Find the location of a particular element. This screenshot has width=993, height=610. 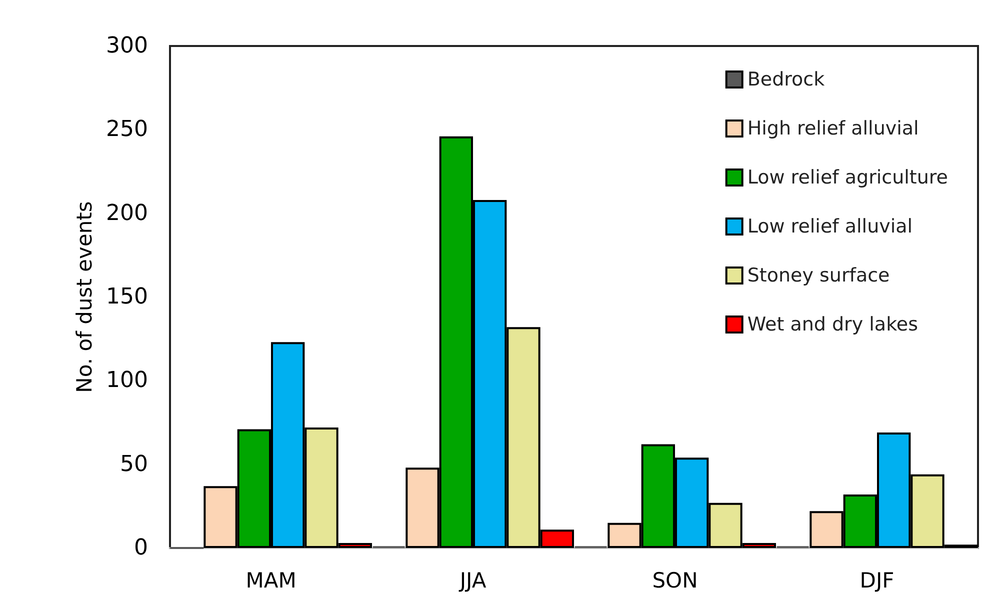

y-tick-label: 150 is located at coordinates (127, 297).